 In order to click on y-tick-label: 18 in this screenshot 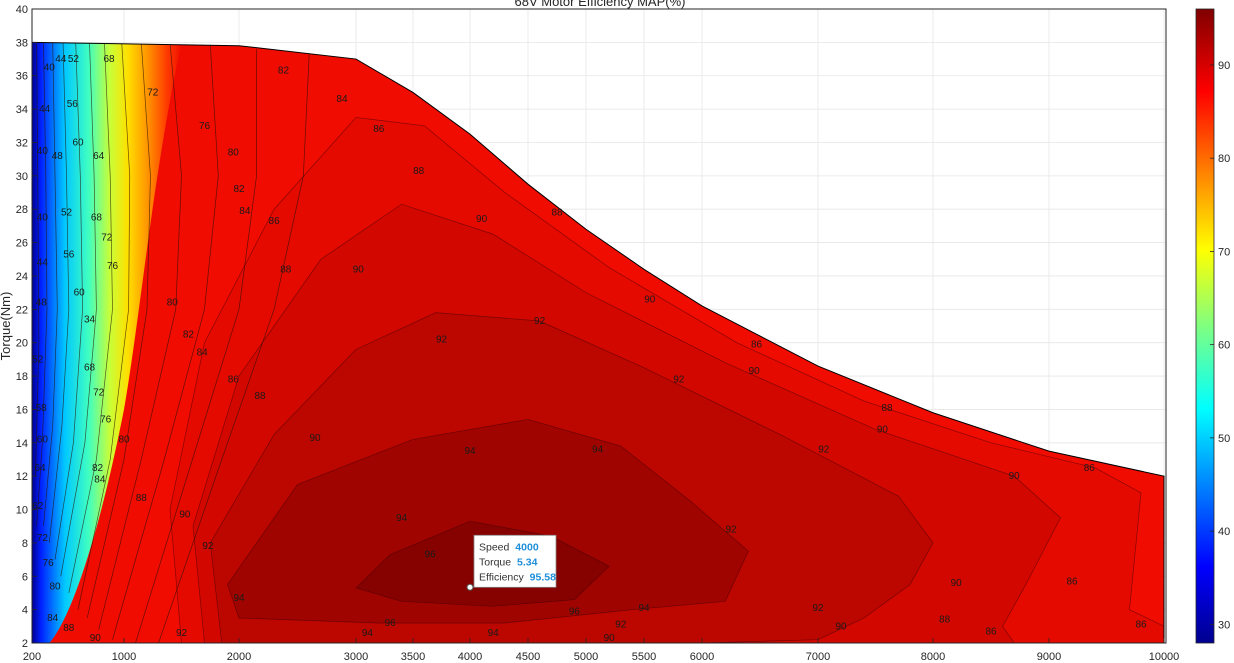, I will do `click(22, 377)`.